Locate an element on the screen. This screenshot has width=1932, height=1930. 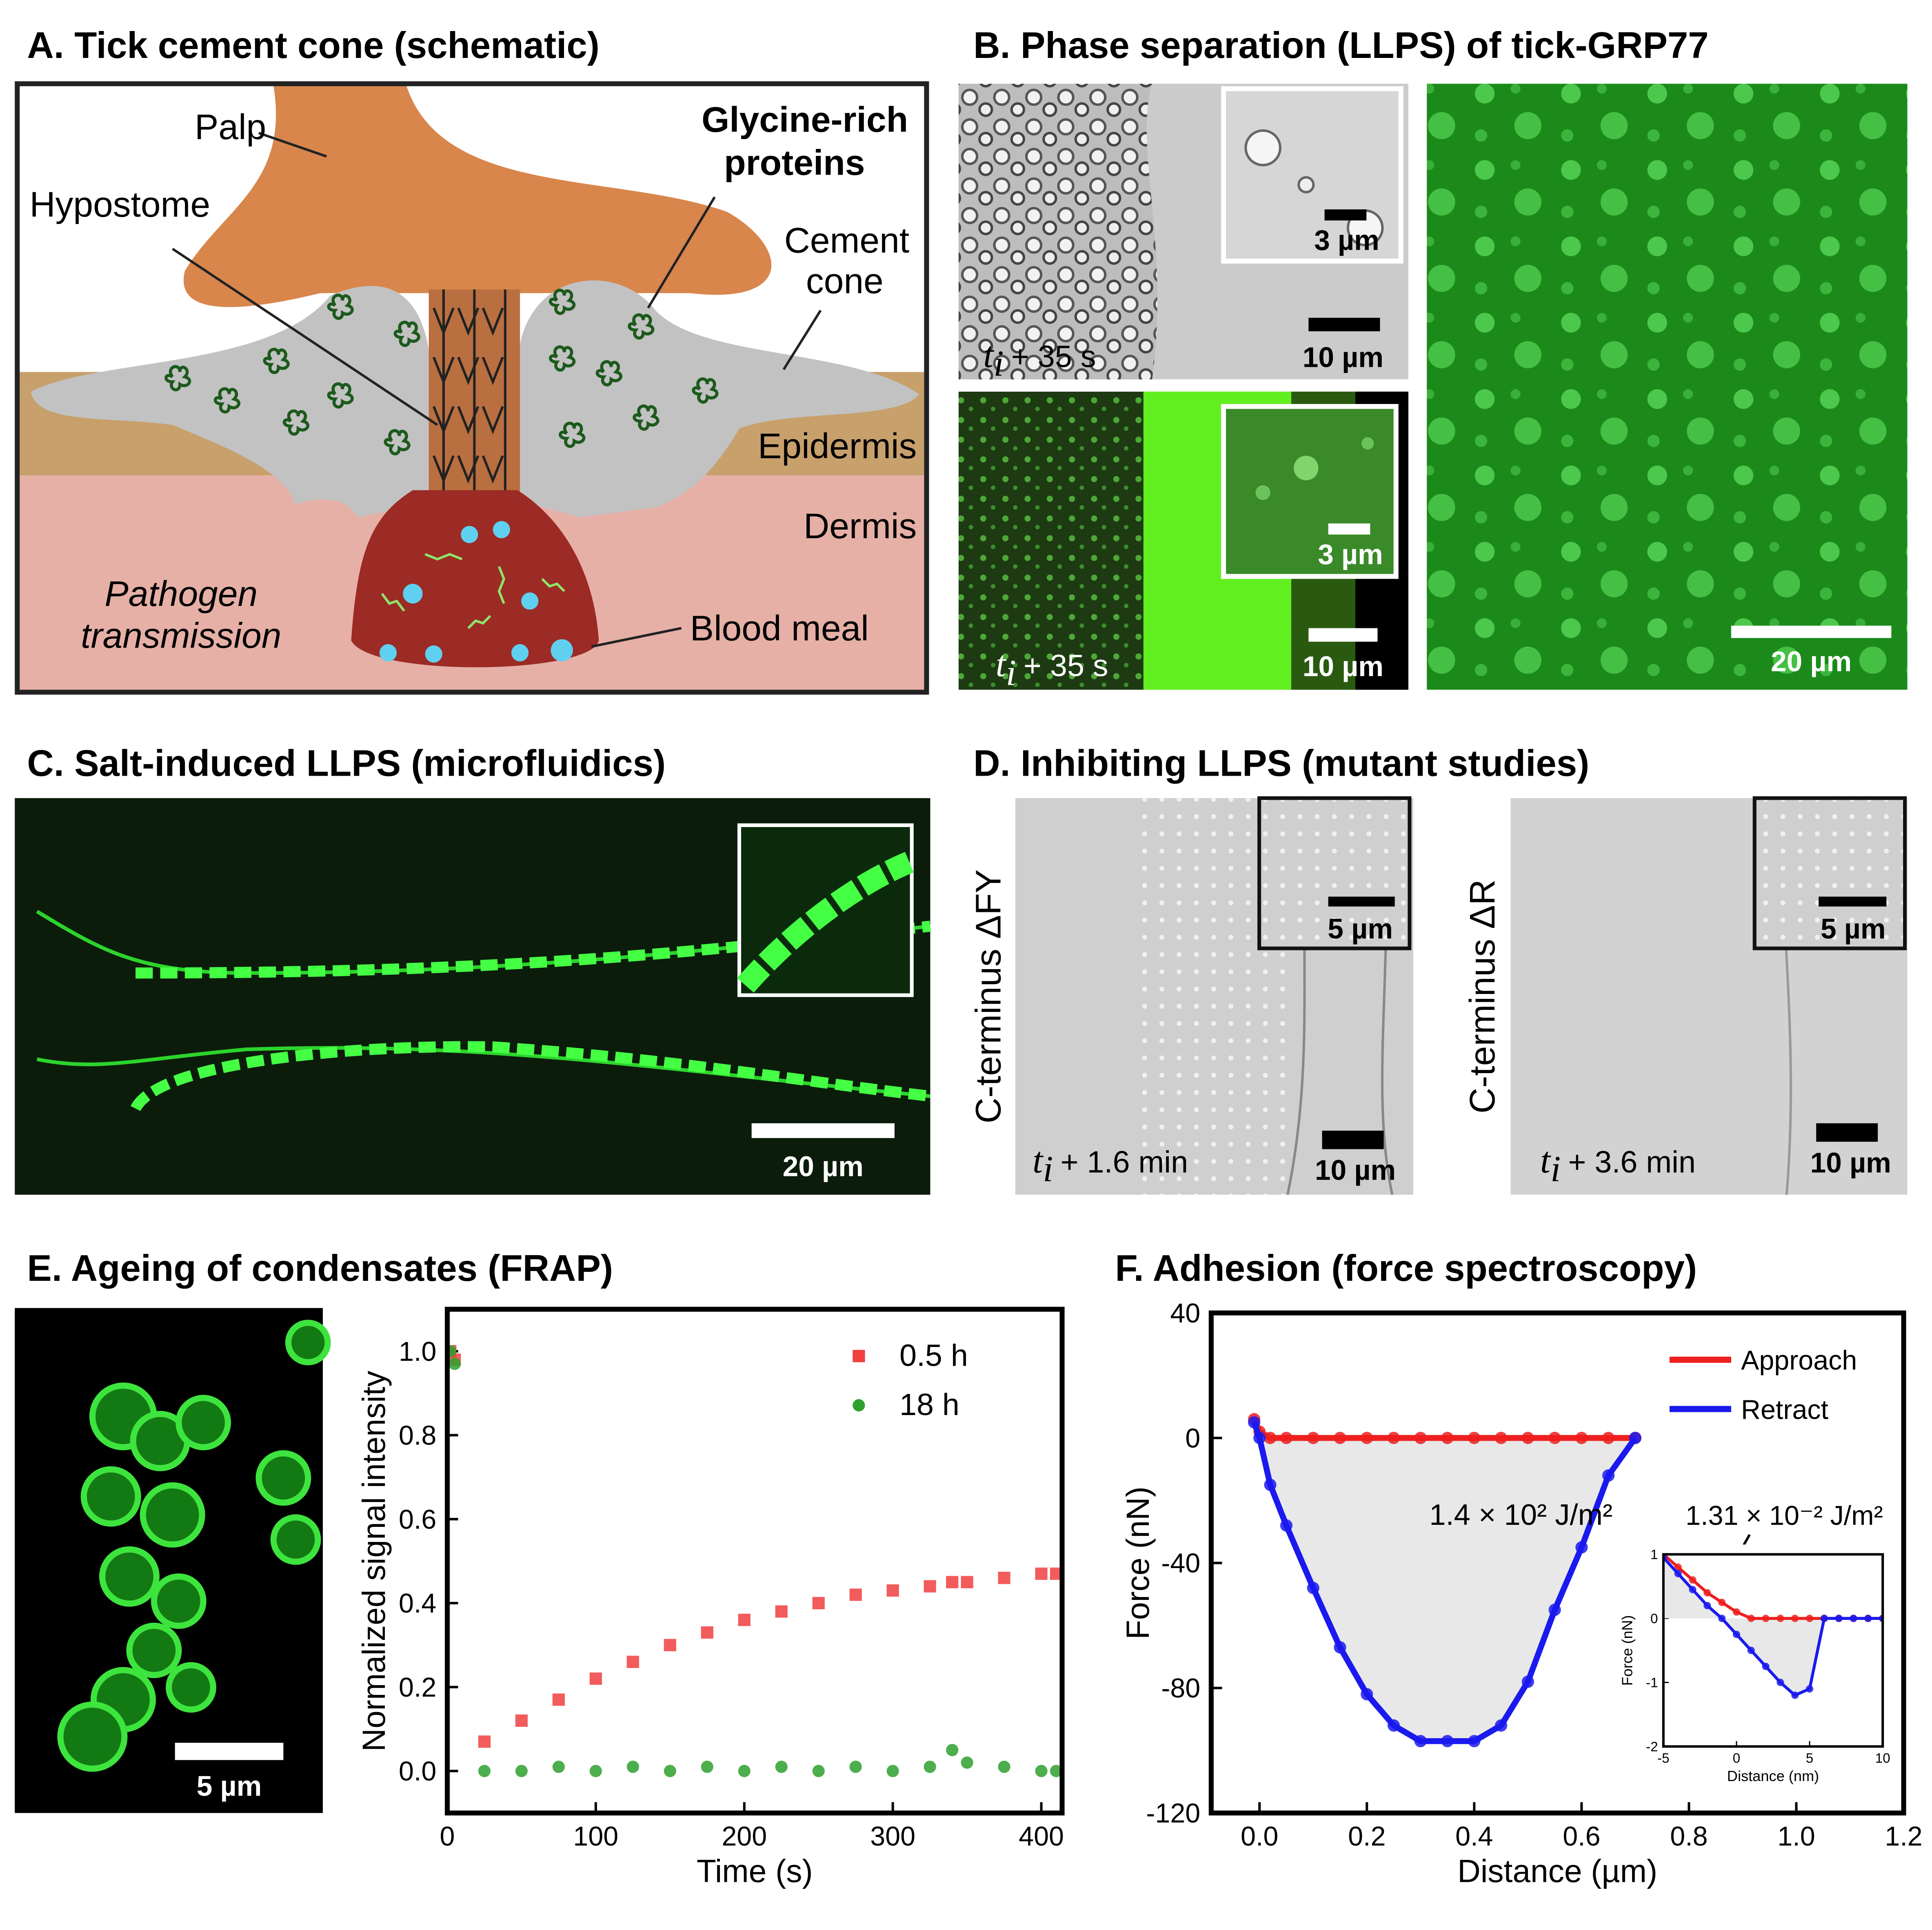
time: + 1.6 min is located at coordinates (1124, 1162).